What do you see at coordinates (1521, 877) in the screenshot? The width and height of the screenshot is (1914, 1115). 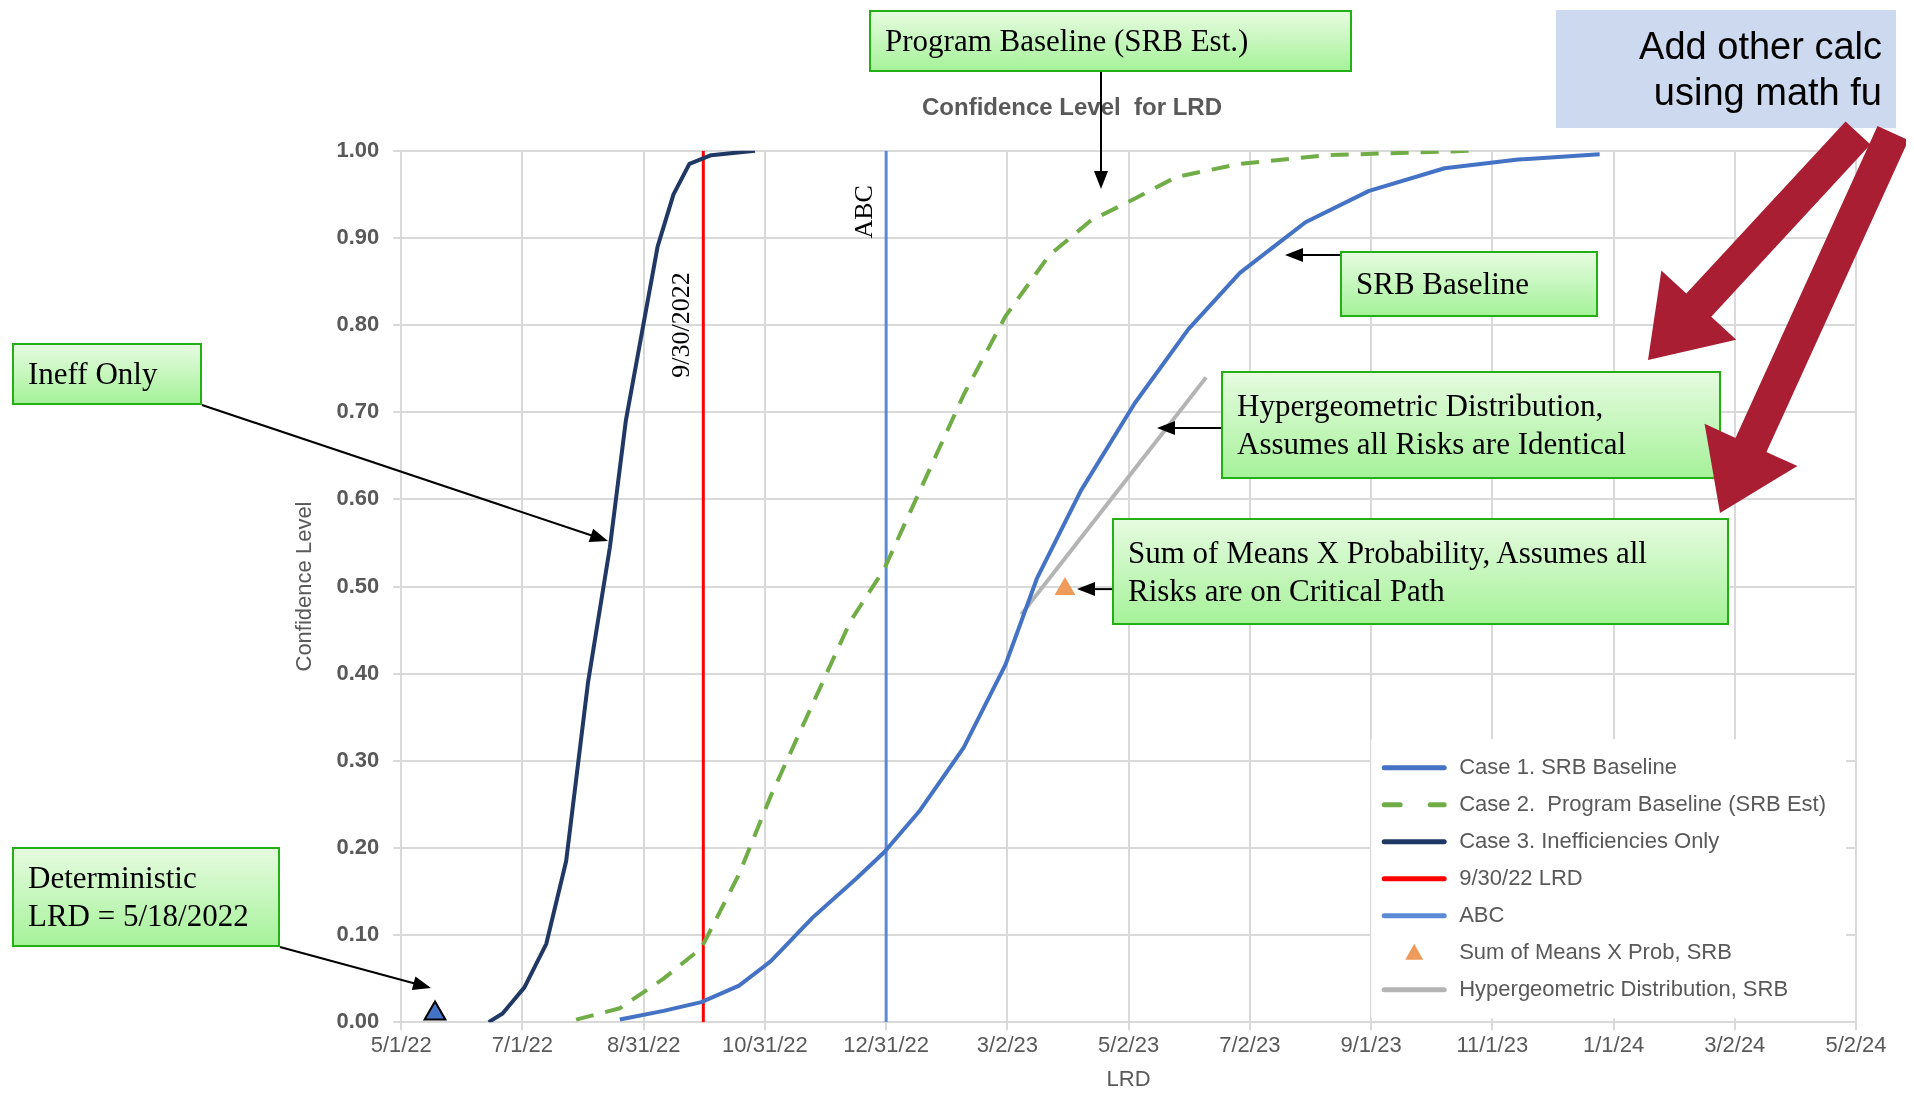 I see `legend-label: 9/30/22 LRD` at bounding box center [1521, 877].